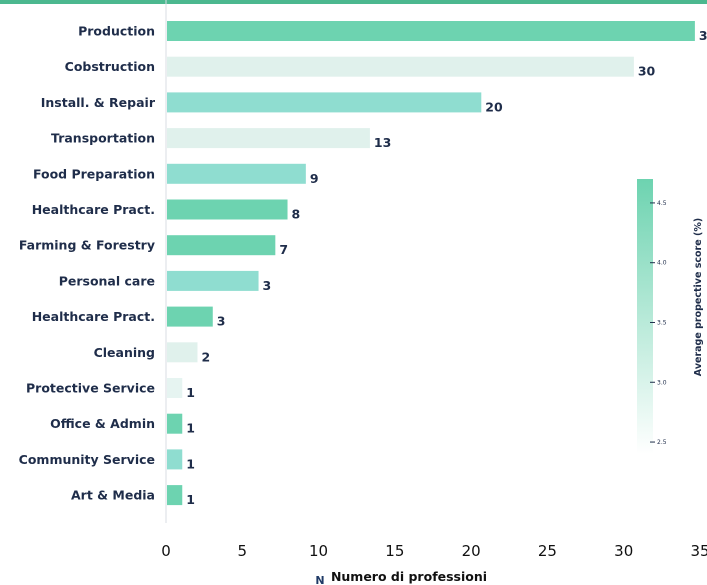 This screenshot has width=707, height=585. What do you see at coordinates (319, 579) in the screenshot?
I see `stray-letter: N` at bounding box center [319, 579].